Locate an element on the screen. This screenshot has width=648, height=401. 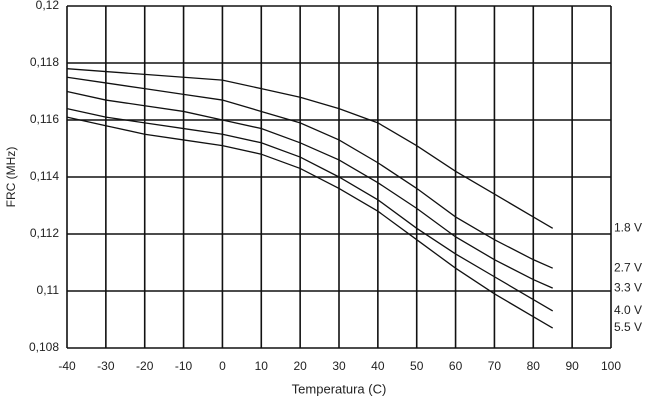
y-tick-label: 0,12 is located at coordinates (48, 6).